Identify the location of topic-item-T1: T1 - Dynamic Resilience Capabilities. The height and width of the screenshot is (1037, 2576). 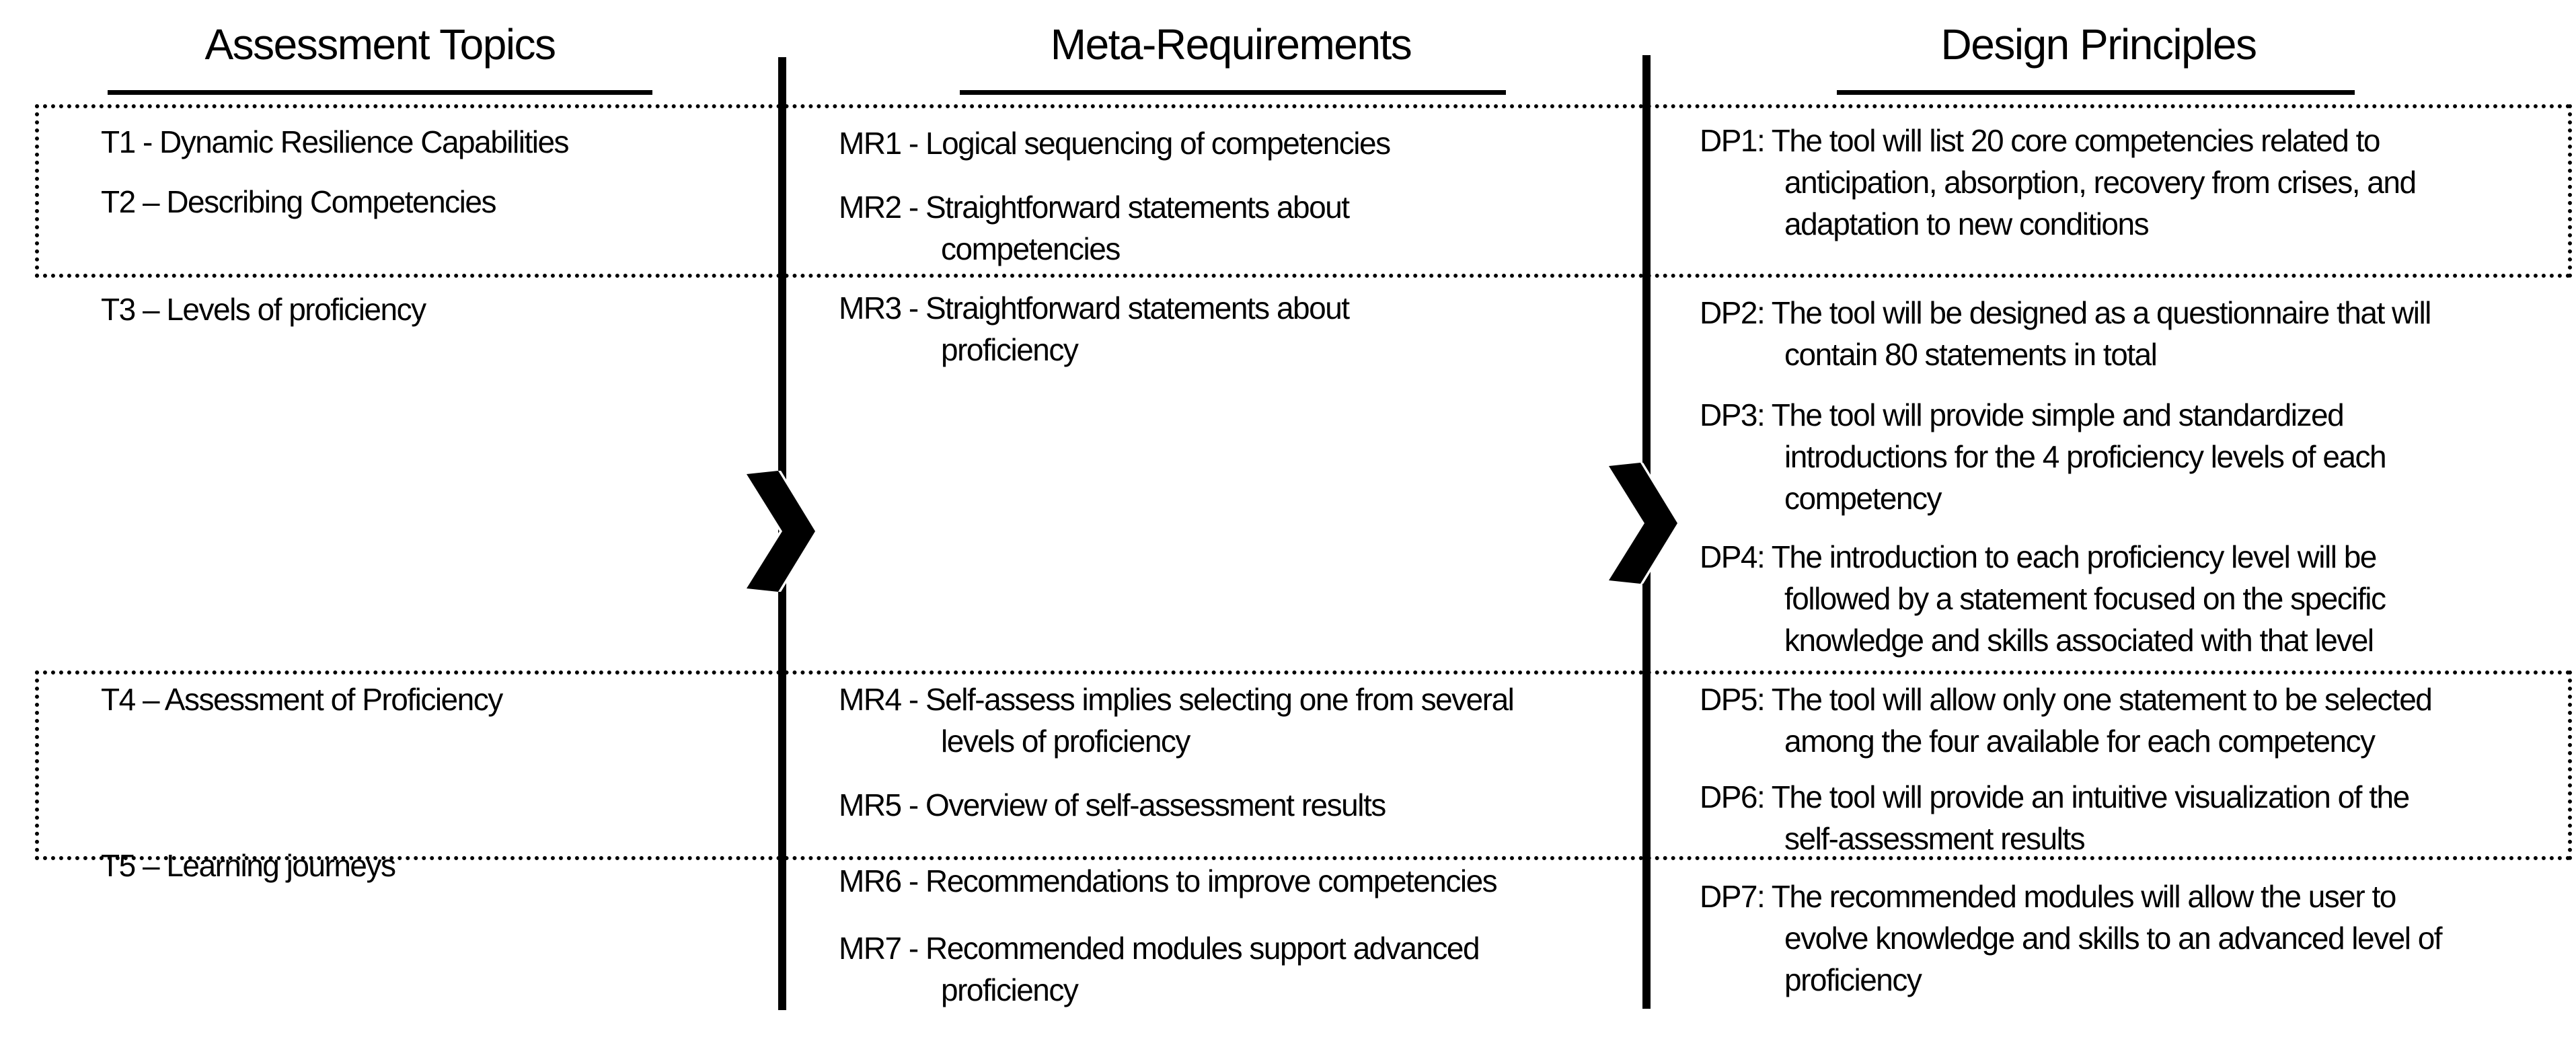
(335, 141).